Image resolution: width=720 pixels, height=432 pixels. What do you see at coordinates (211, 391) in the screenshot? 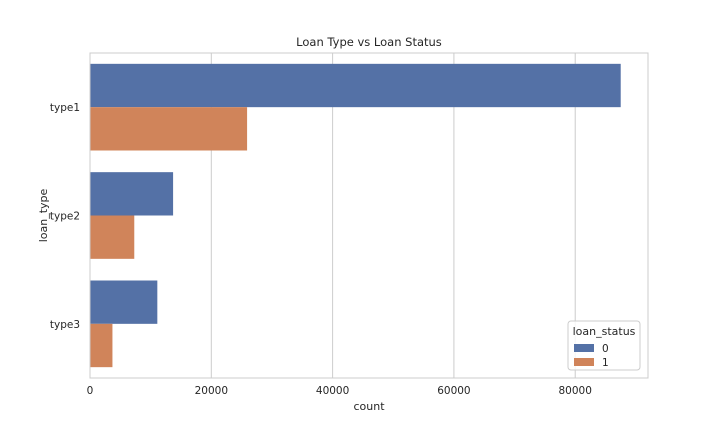
I see `x-tick-label: 20000` at bounding box center [211, 391].